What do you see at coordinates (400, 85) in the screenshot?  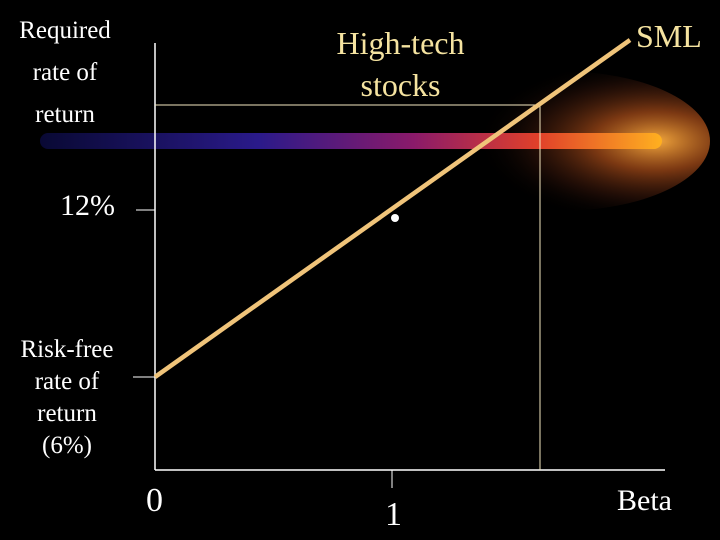 I see `high-tech-label-line-2: stocks` at bounding box center [400, 85].